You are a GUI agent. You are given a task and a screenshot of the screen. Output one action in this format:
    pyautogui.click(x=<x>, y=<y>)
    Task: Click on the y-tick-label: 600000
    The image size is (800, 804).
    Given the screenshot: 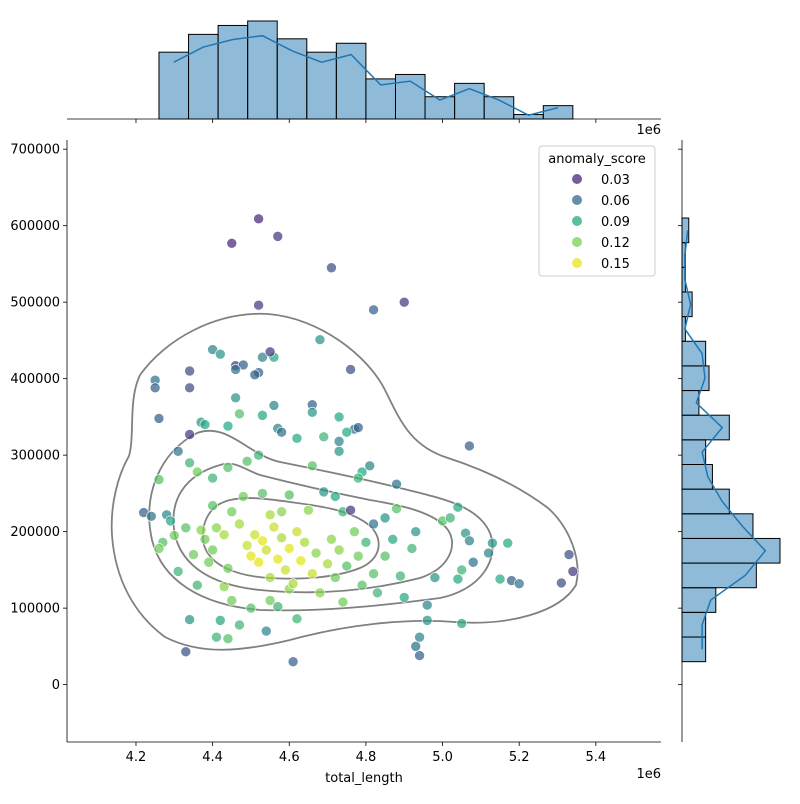 What is the action you would take?
    pyautogui.click(x=35, y=226)
    